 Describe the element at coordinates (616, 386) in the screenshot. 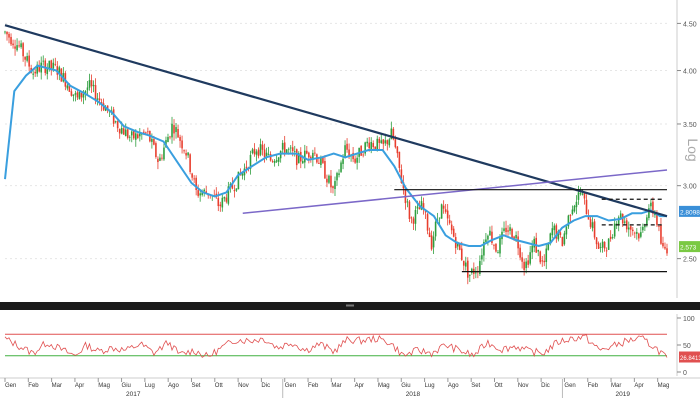

I see `x-tick-label-26: Mar` at that location.